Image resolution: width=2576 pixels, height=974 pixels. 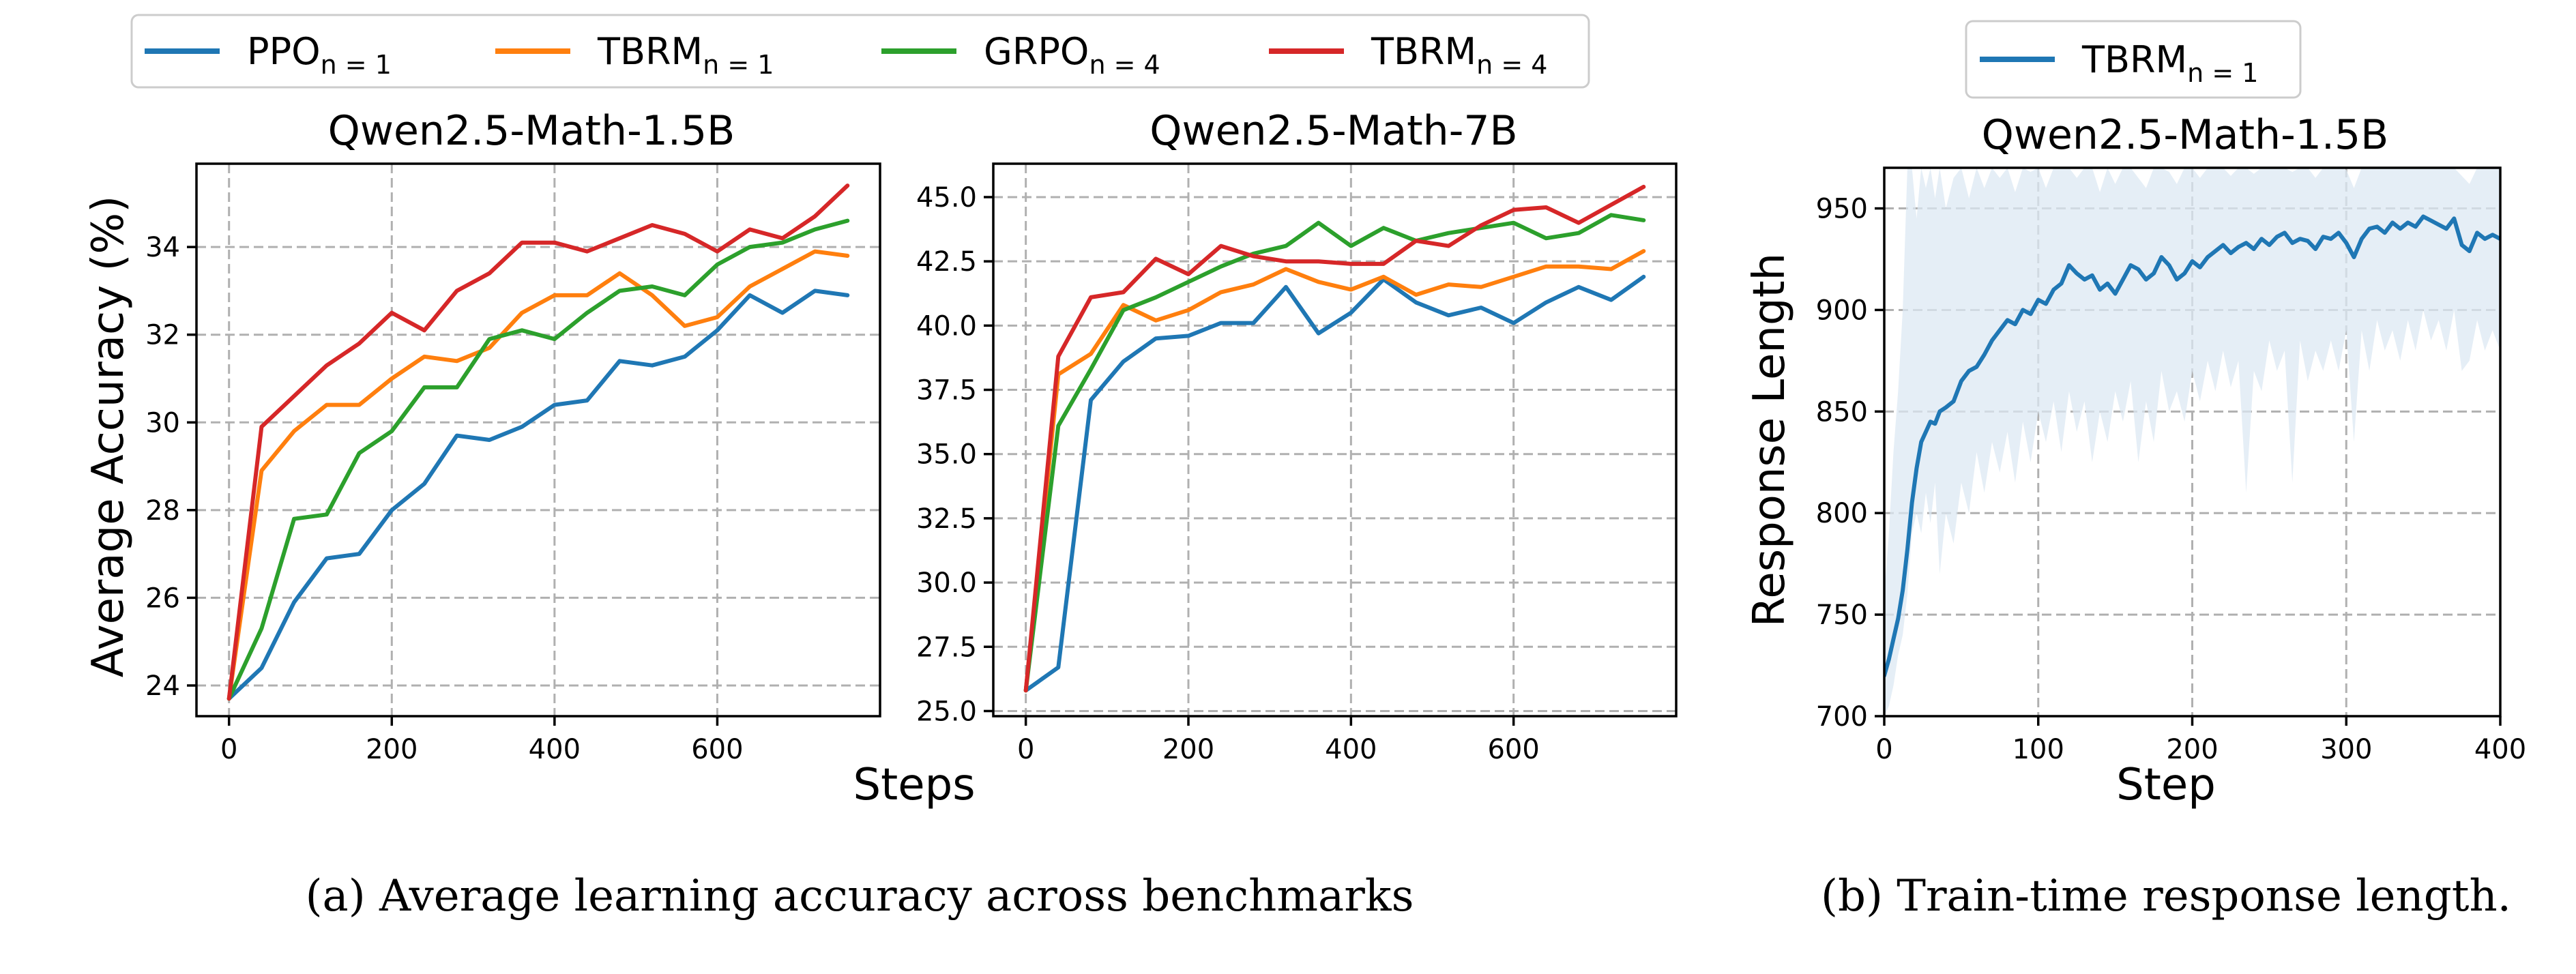 What do you see at coordinates (1842, 717) in the screenshot?
I see `y-tick-label: 700` at bounding box center [1842, 717].